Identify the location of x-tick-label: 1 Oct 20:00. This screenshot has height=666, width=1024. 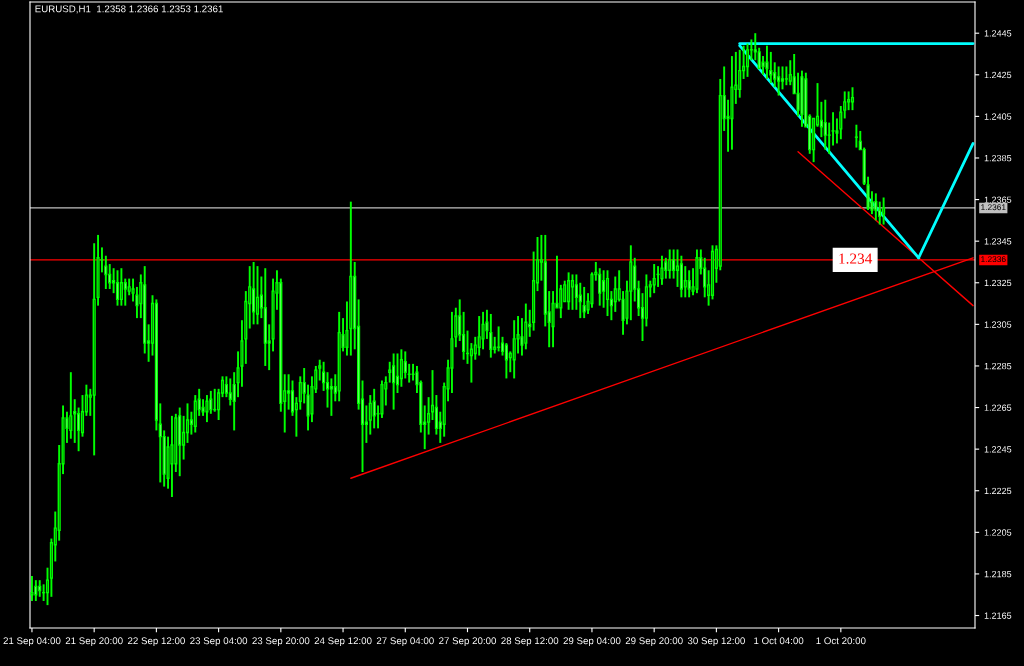
(841, 641).